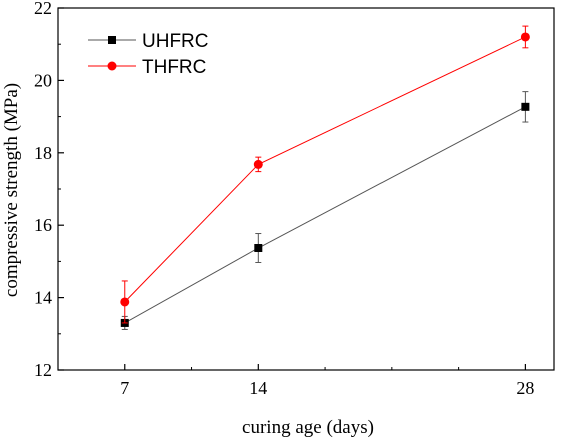 The image size is (561, 439). What do you see at coordinates (43, 9) in the screenshot?
I see `y-tick-label: 22` at bounding box center [43, 9].